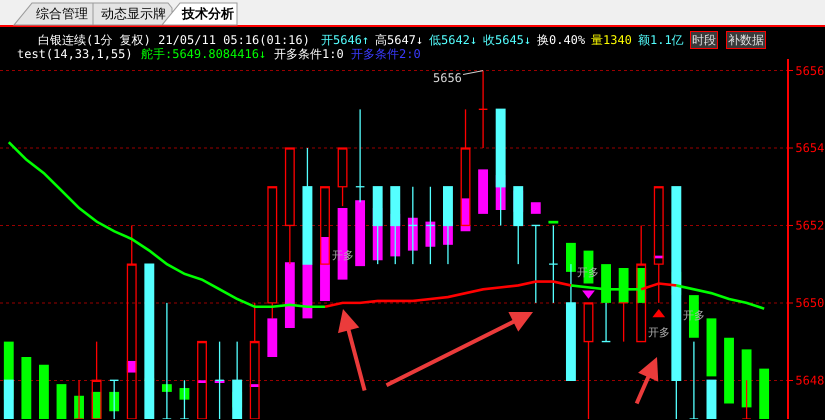 The width and height of the screenshot is (825, 420). I want to click on y-tick-label: 5652, so click(809, 225).